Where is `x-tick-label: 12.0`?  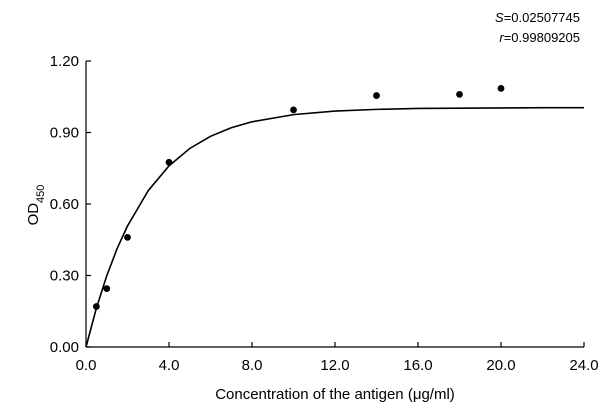
x-tick-label: 12.0 is located at coordinates (334, 365).